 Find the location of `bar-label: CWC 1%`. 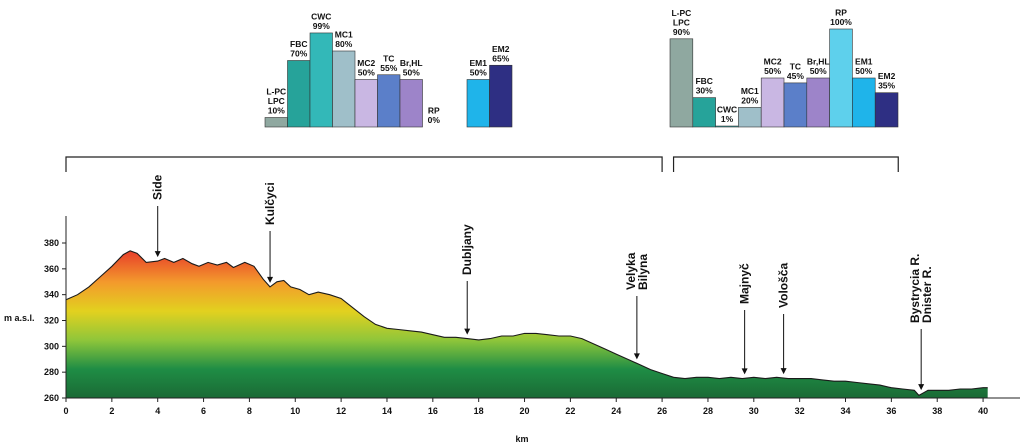

bar-label: CWC 1% is located at coordinates (727, 115).